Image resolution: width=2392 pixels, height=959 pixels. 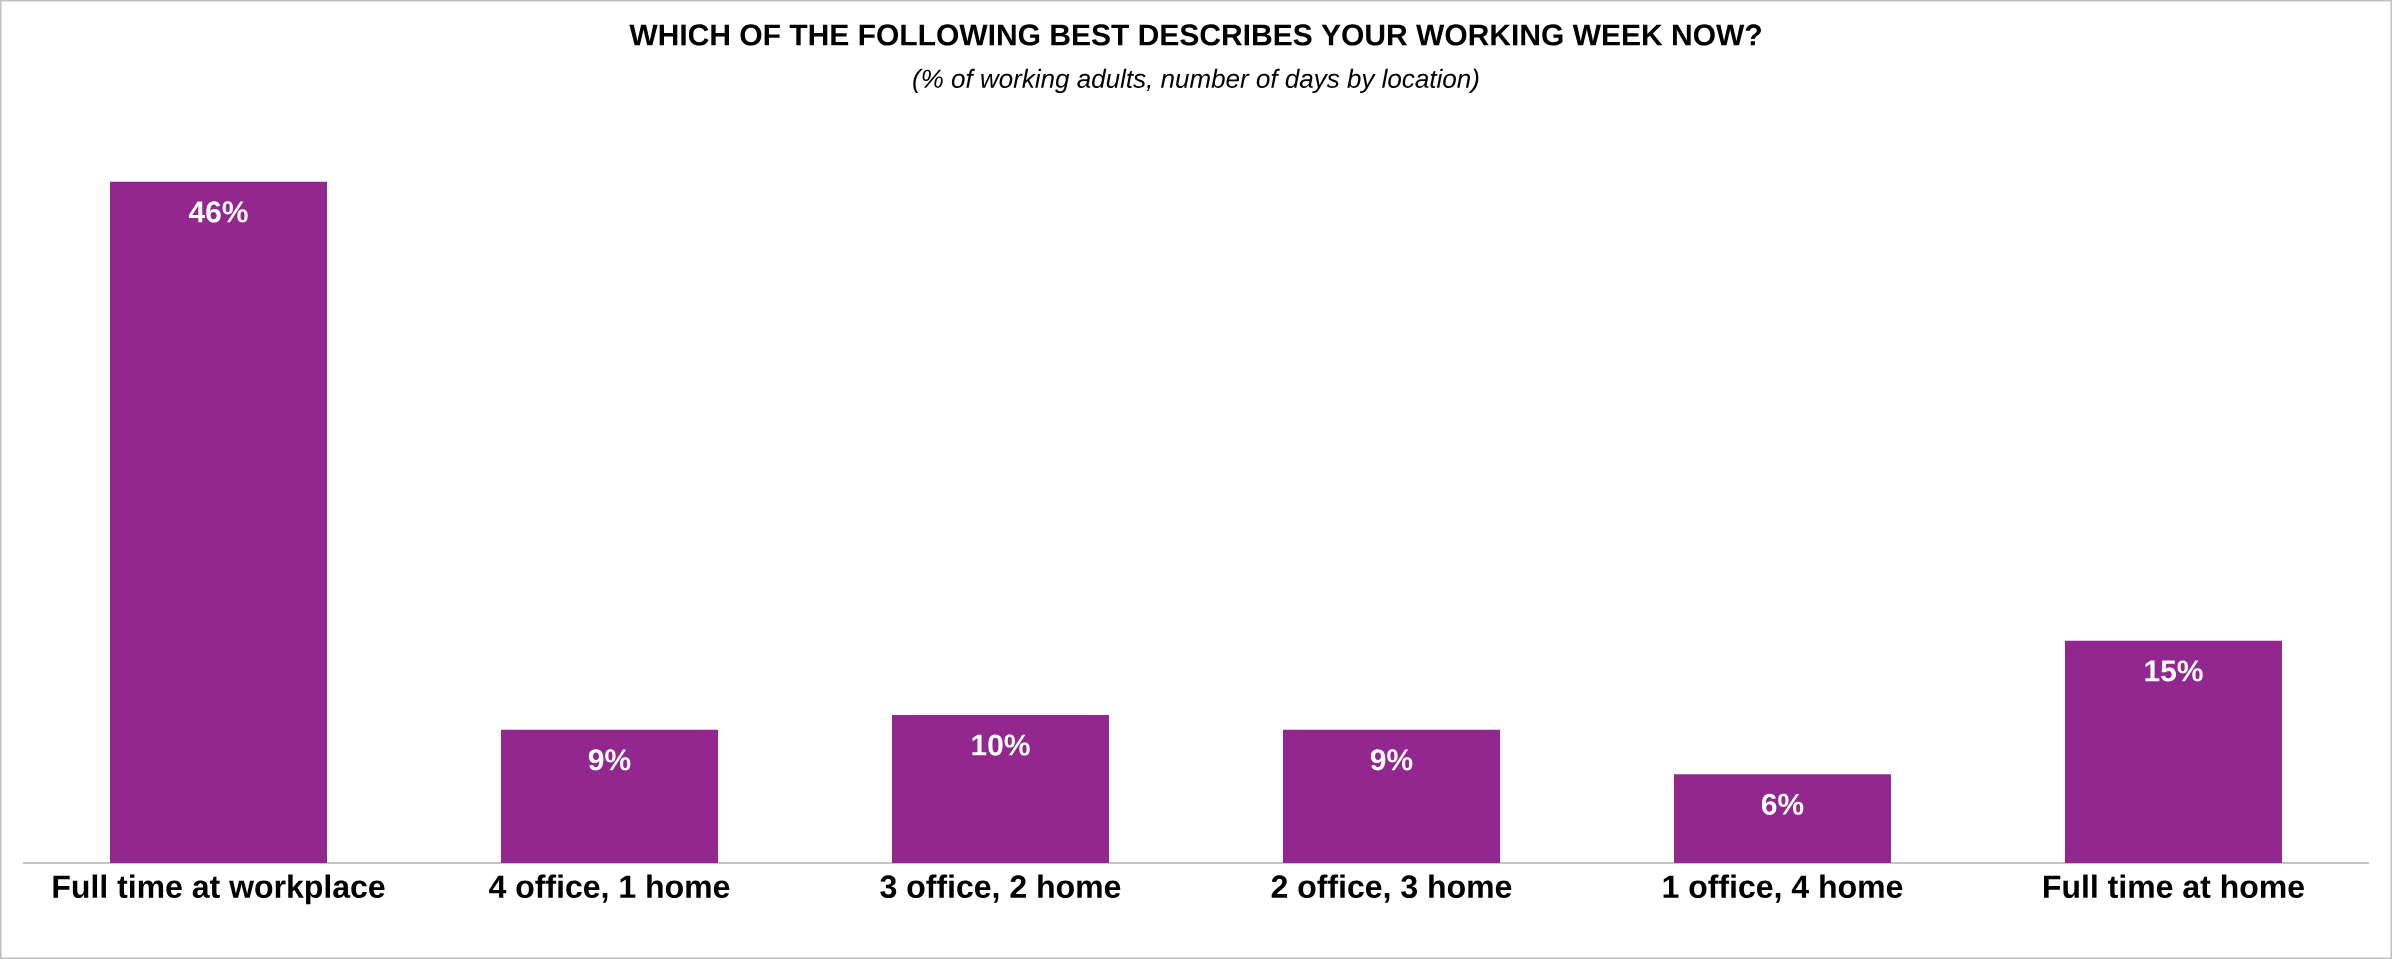 I want to click on x-tick-label: Full time at workplace, so click(x=219, y=889).